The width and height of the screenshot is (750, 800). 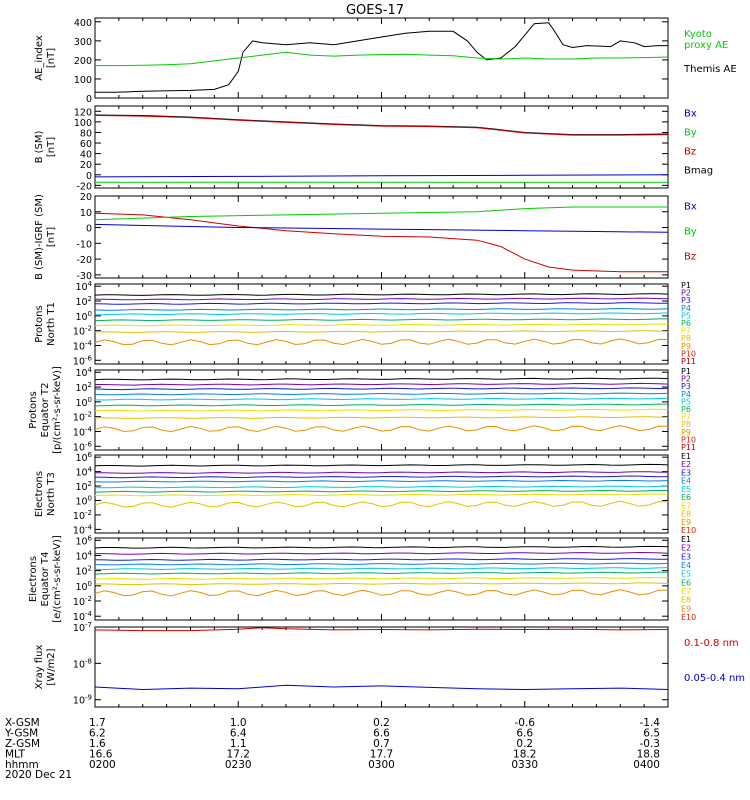 I want to click on footer-value: 6.5, so click(x=651, y=734).